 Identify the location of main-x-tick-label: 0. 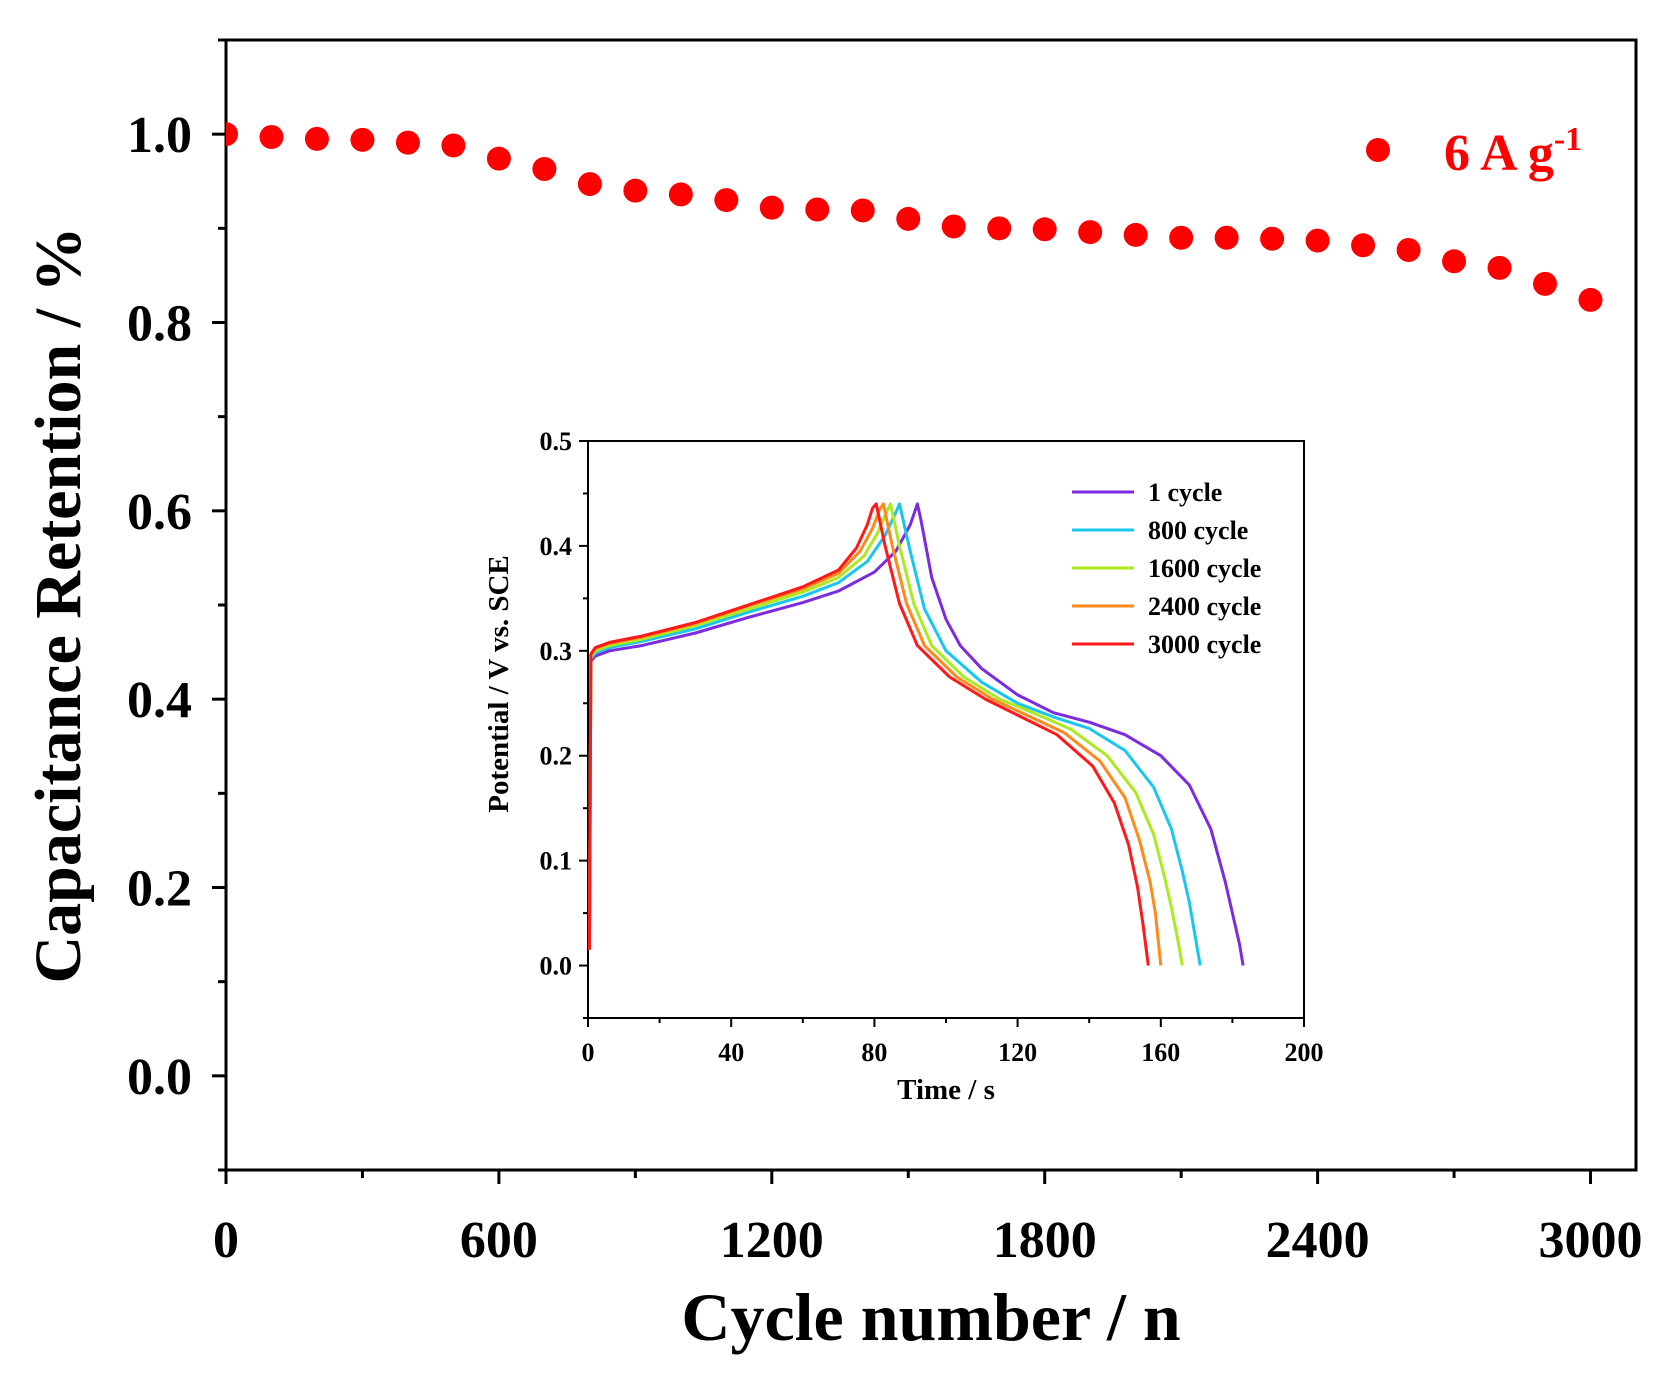
(226, 1240).